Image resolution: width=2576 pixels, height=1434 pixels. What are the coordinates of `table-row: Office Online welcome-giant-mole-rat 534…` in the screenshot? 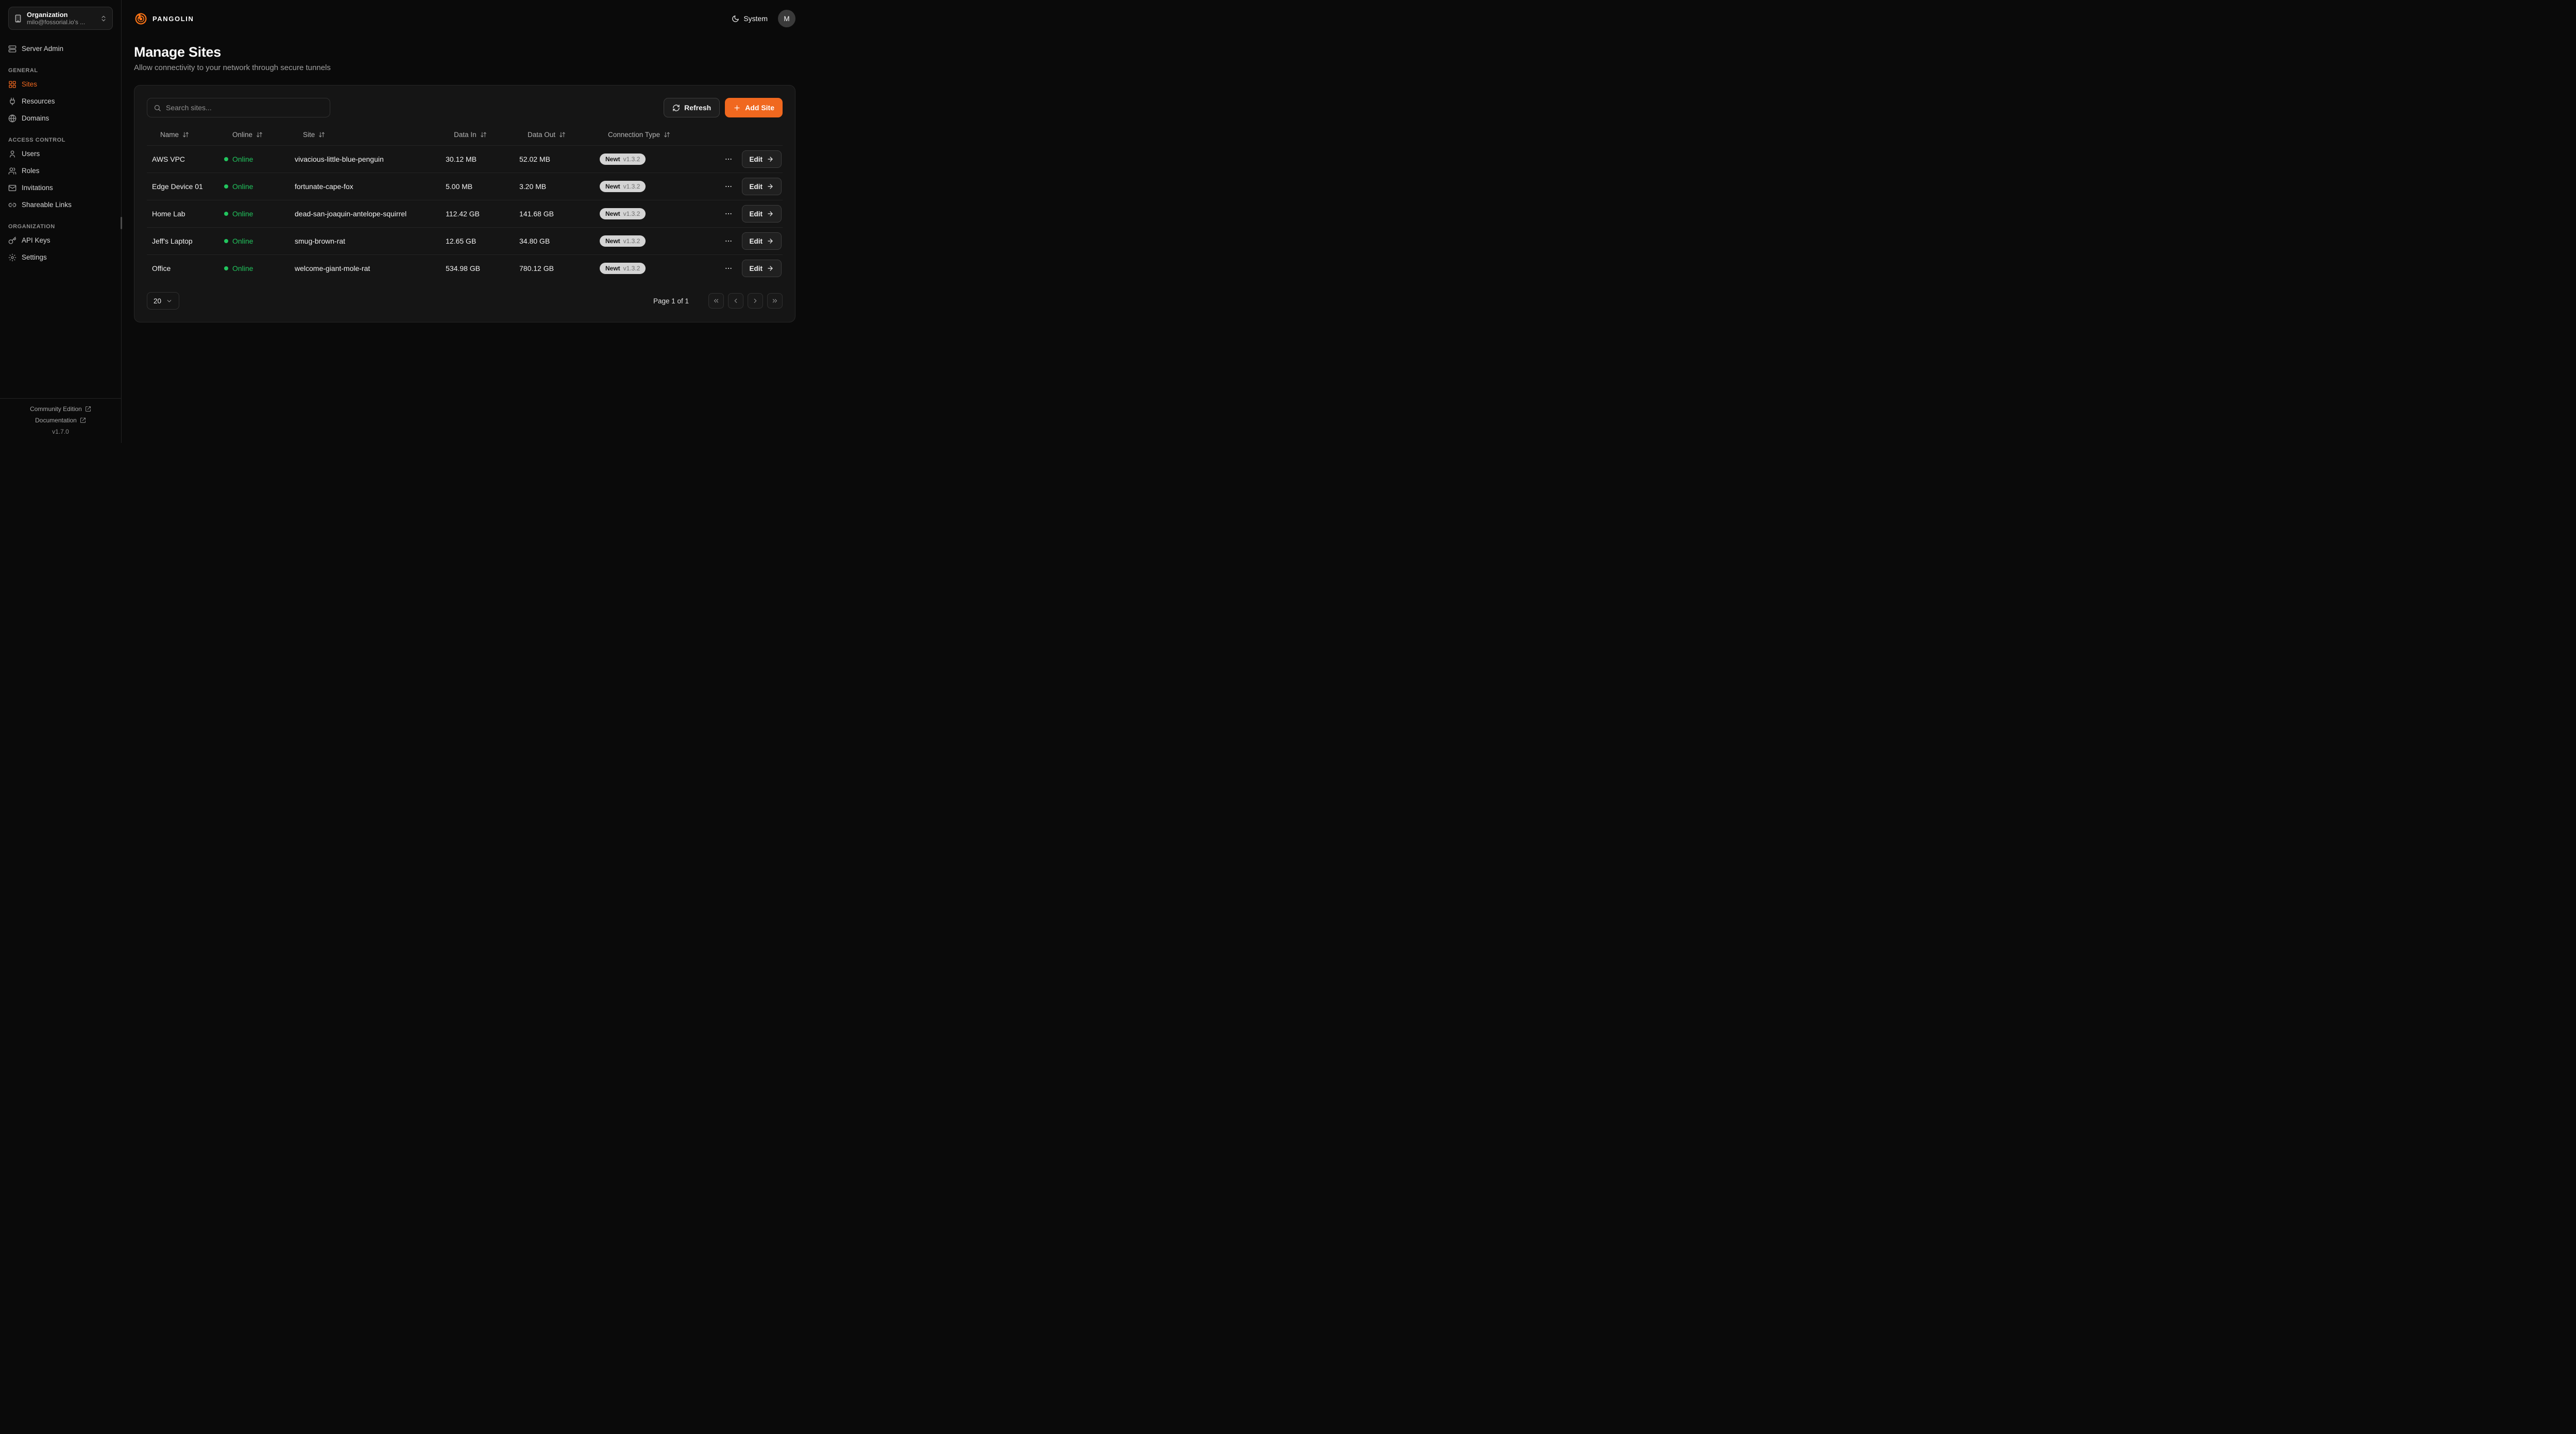 It's located at (465, 268).